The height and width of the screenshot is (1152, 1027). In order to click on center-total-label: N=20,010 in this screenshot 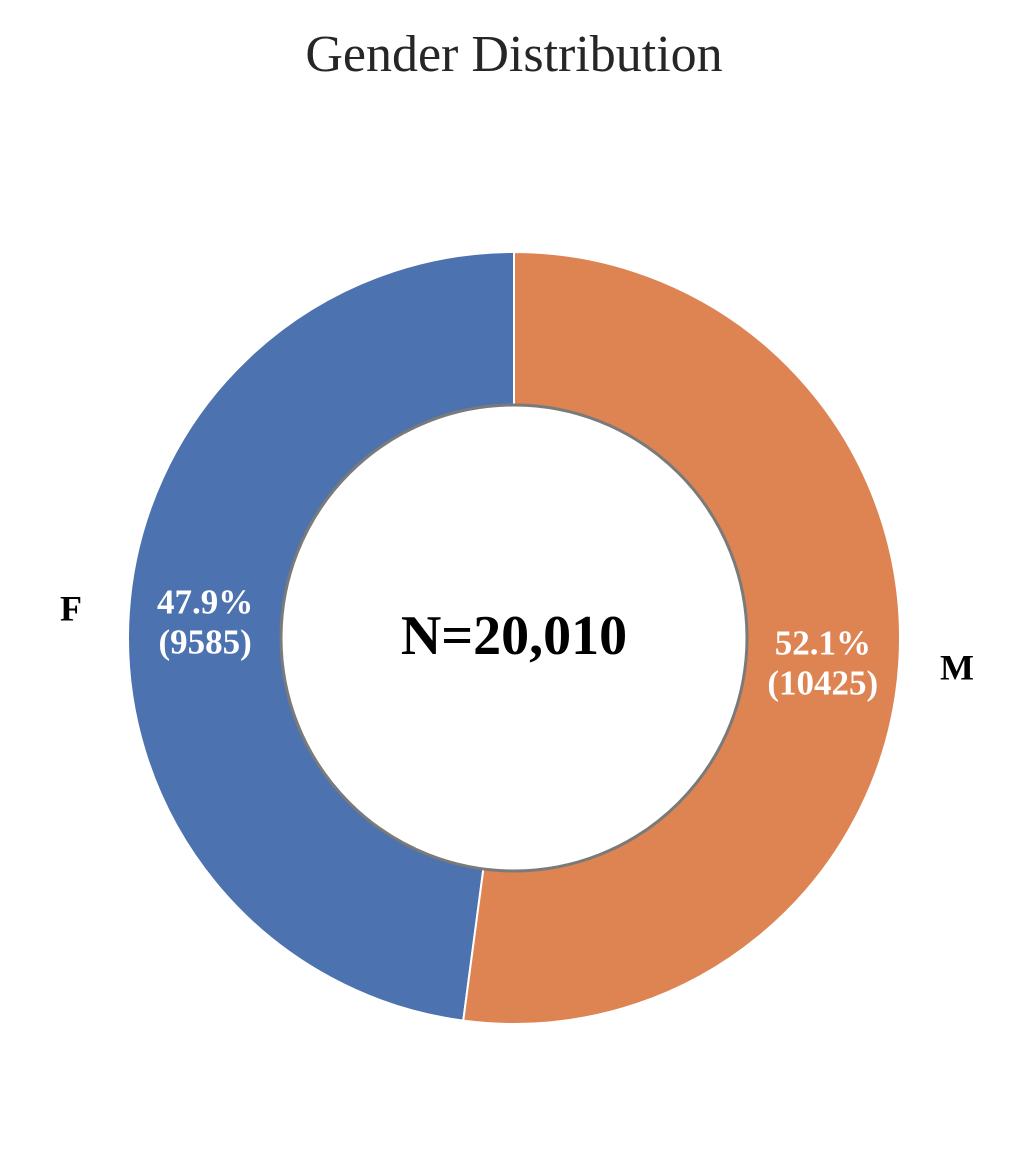, I will do `click(514, 636)`.